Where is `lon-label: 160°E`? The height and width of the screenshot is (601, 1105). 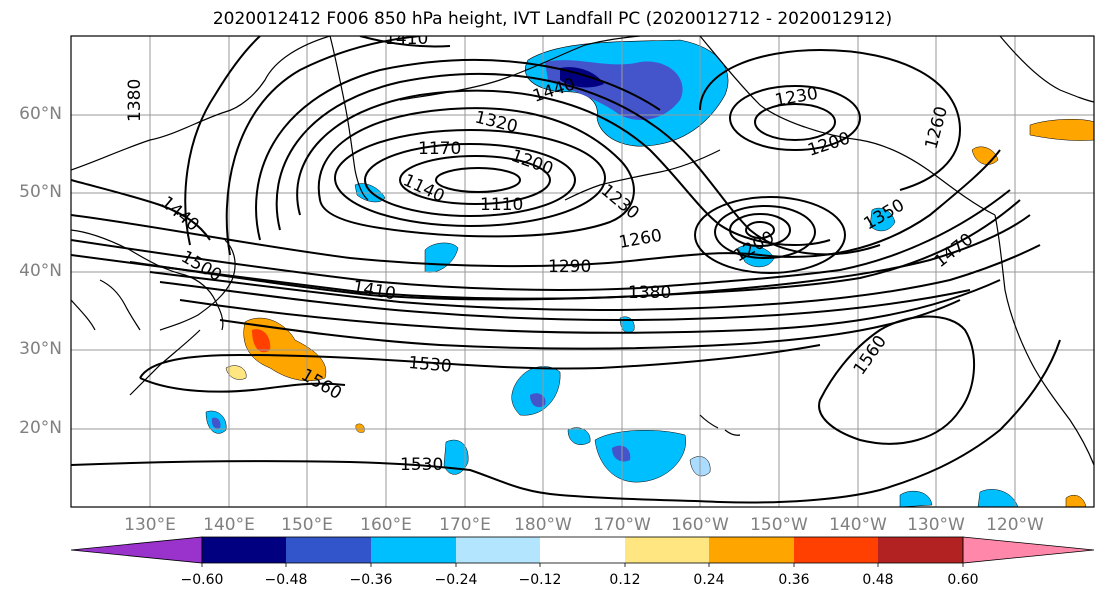 lon-label: 160°E is located at coordinates (386, 525).